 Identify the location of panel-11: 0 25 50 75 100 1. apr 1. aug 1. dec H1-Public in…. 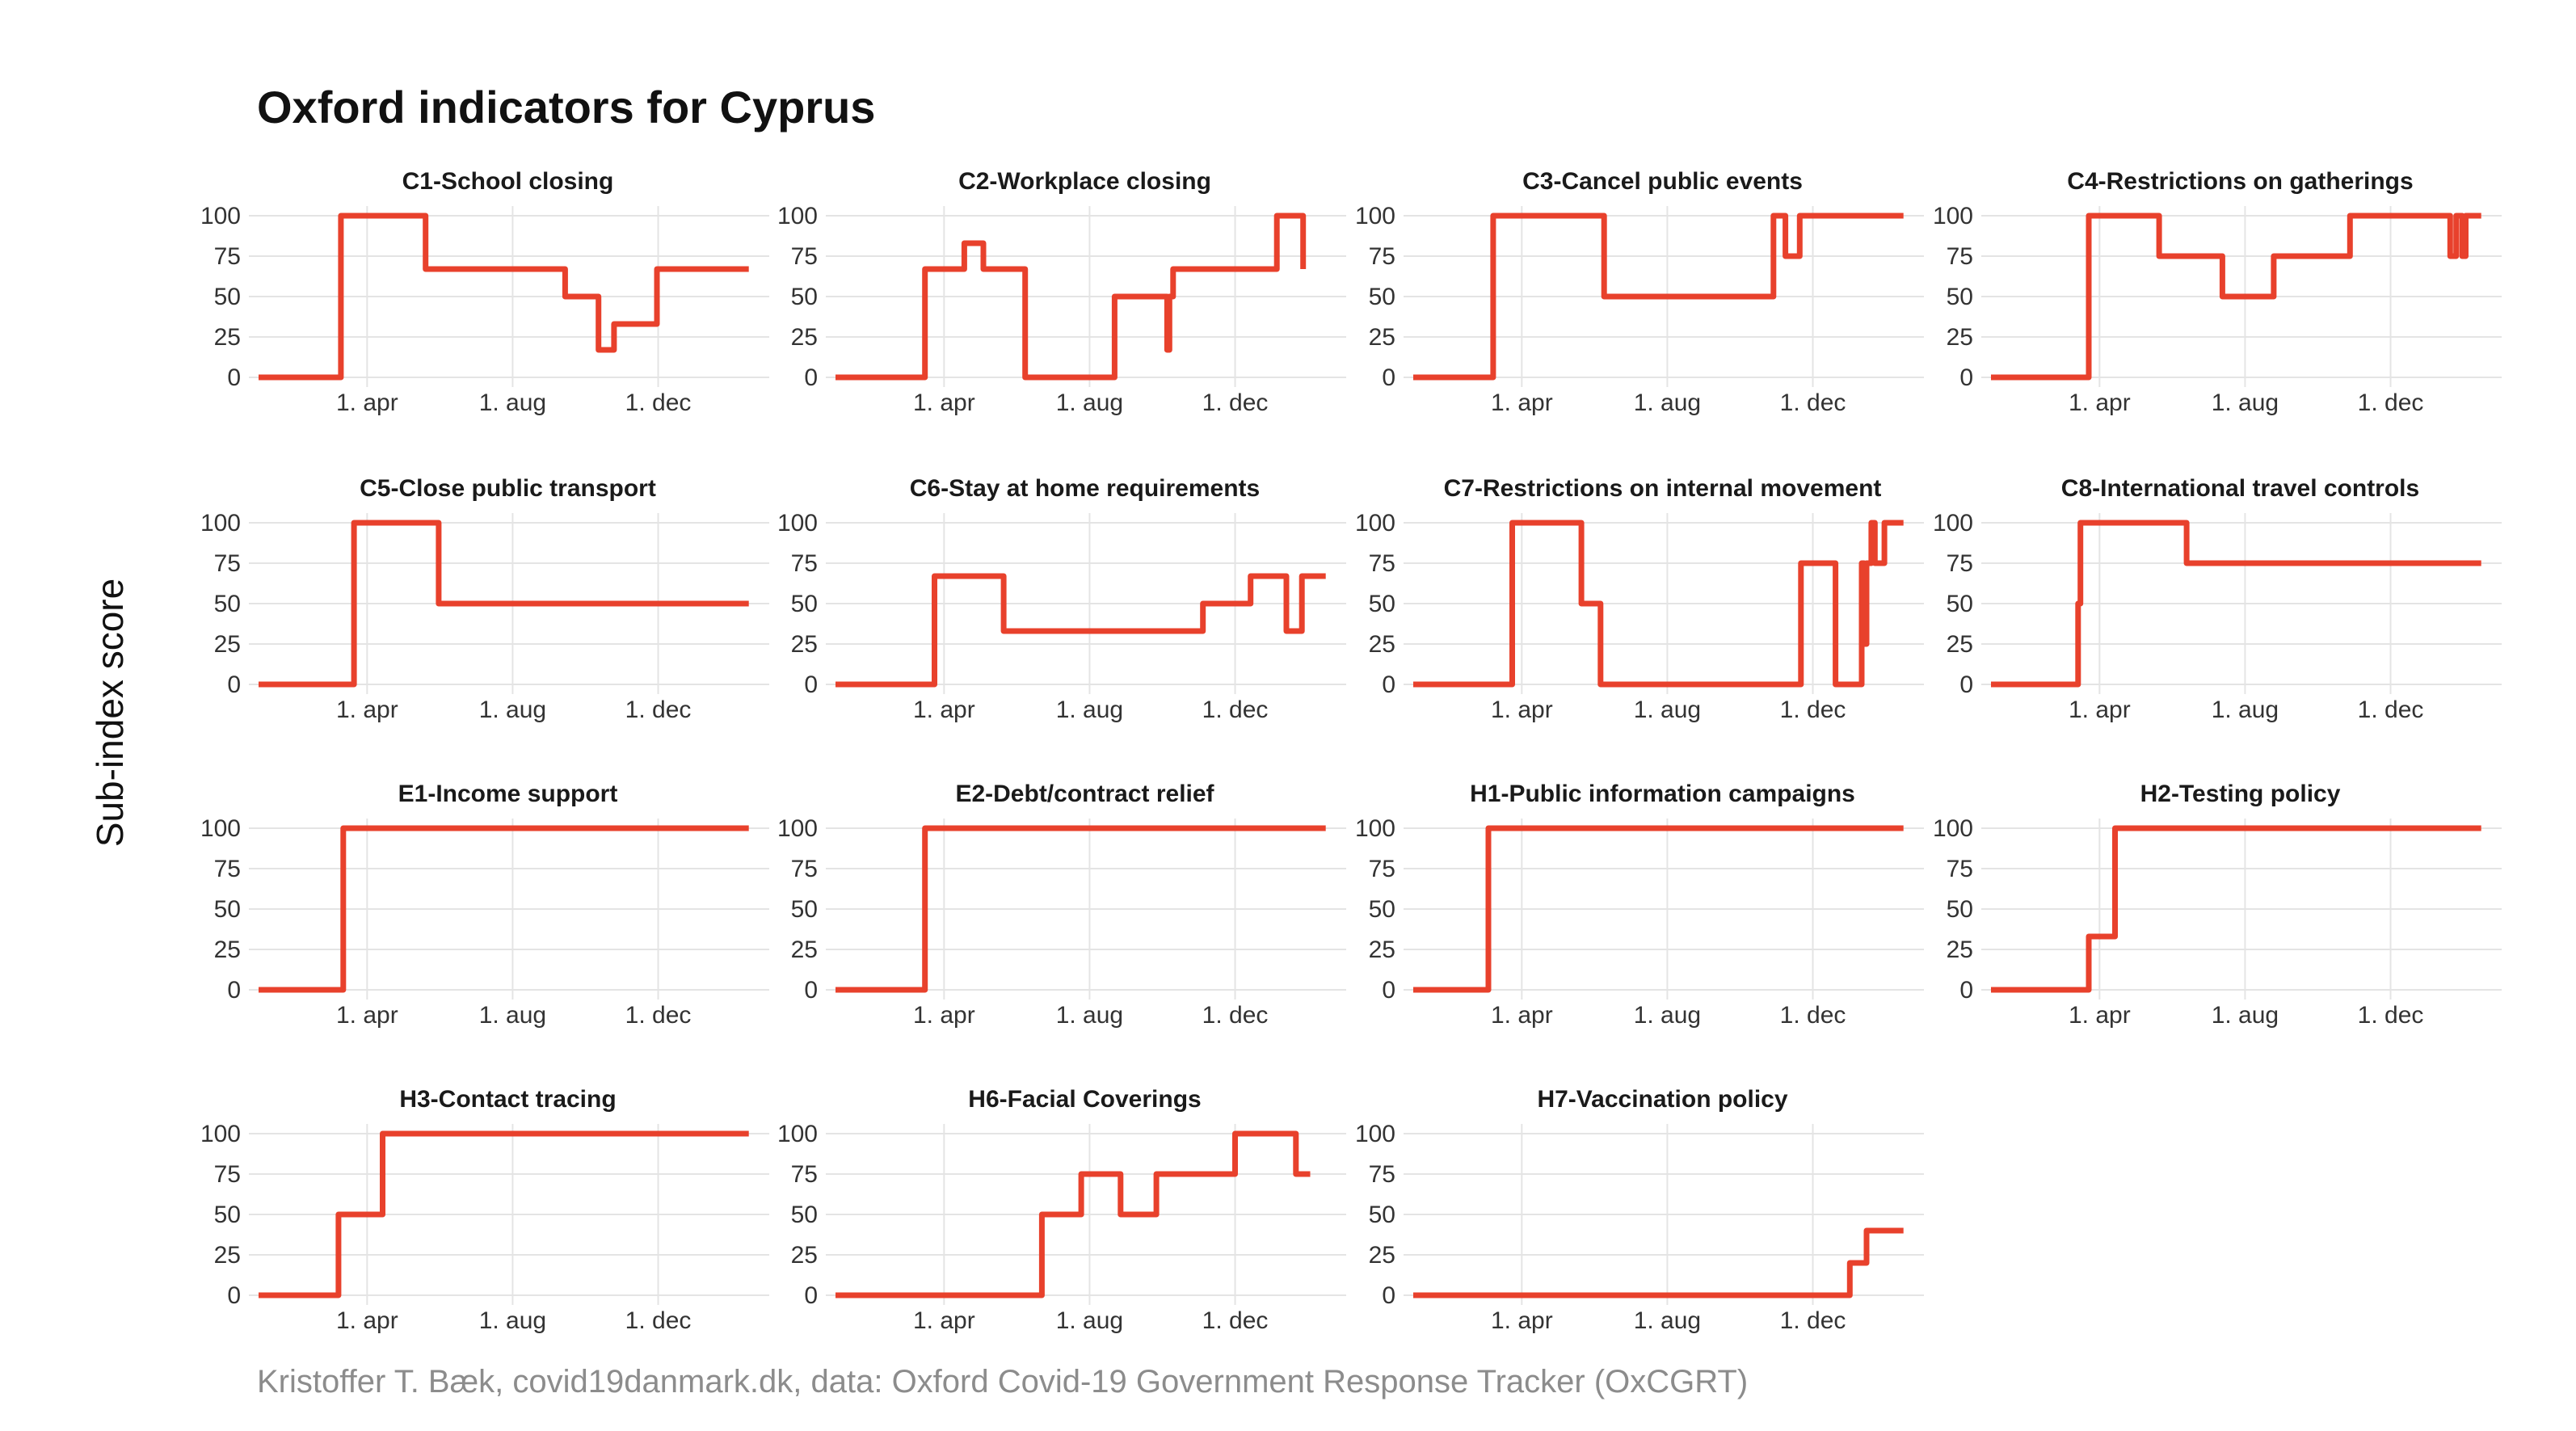
(1639, 905).